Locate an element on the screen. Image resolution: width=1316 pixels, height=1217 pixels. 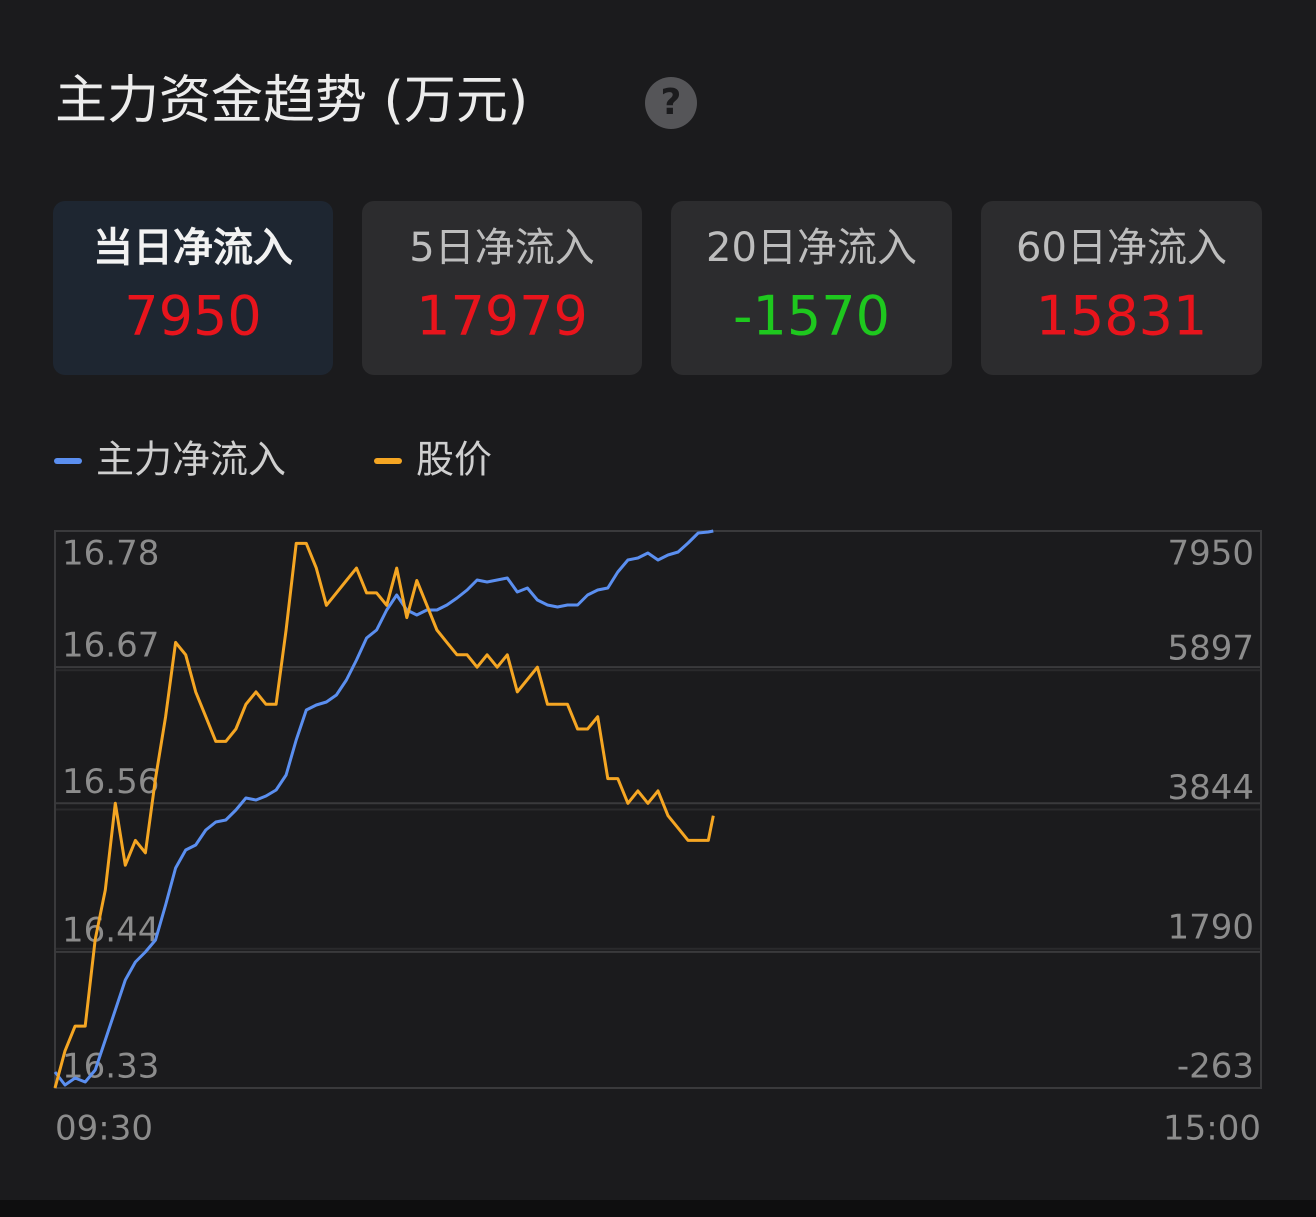
tab-label: 20日净流入 is located at coordinates (811, 248).